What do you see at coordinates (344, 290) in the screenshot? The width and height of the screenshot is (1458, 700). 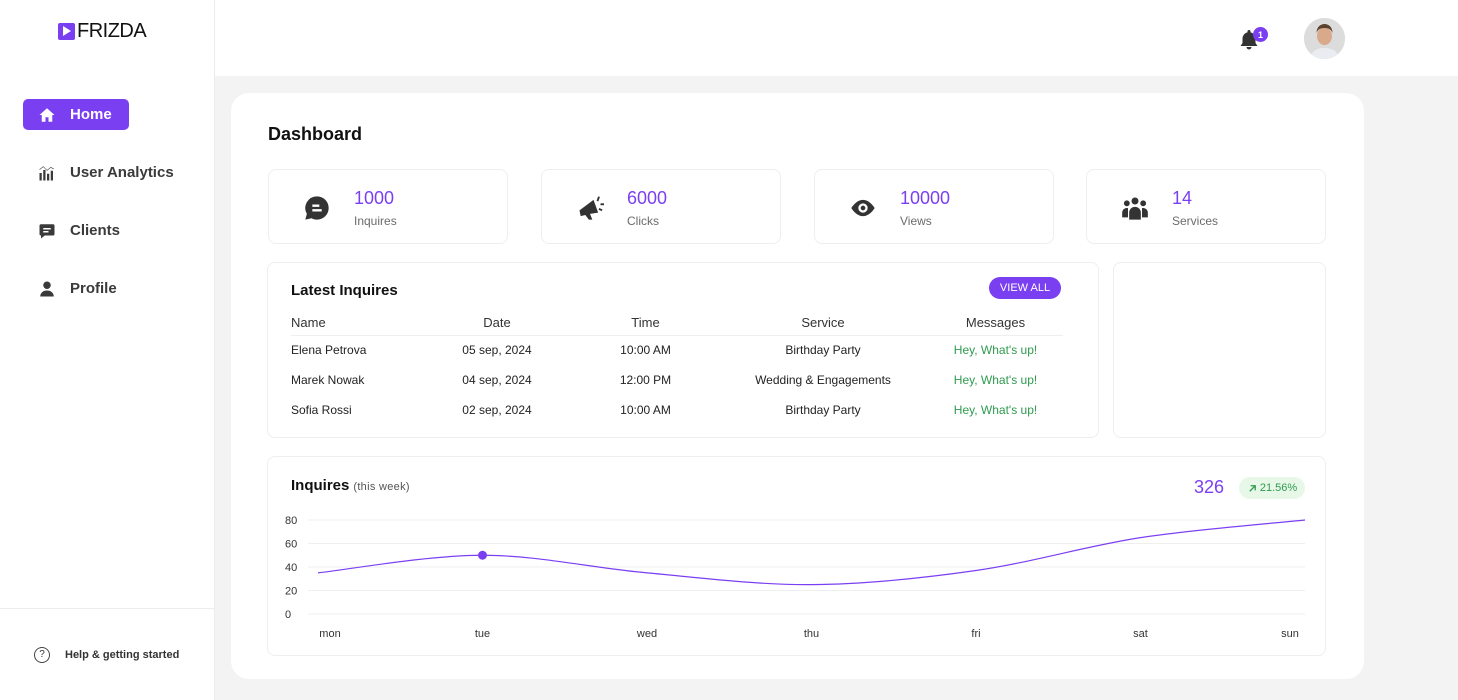 I see `latest-inquiries-title: Latest Inquires` at bounding box center [344, 290].